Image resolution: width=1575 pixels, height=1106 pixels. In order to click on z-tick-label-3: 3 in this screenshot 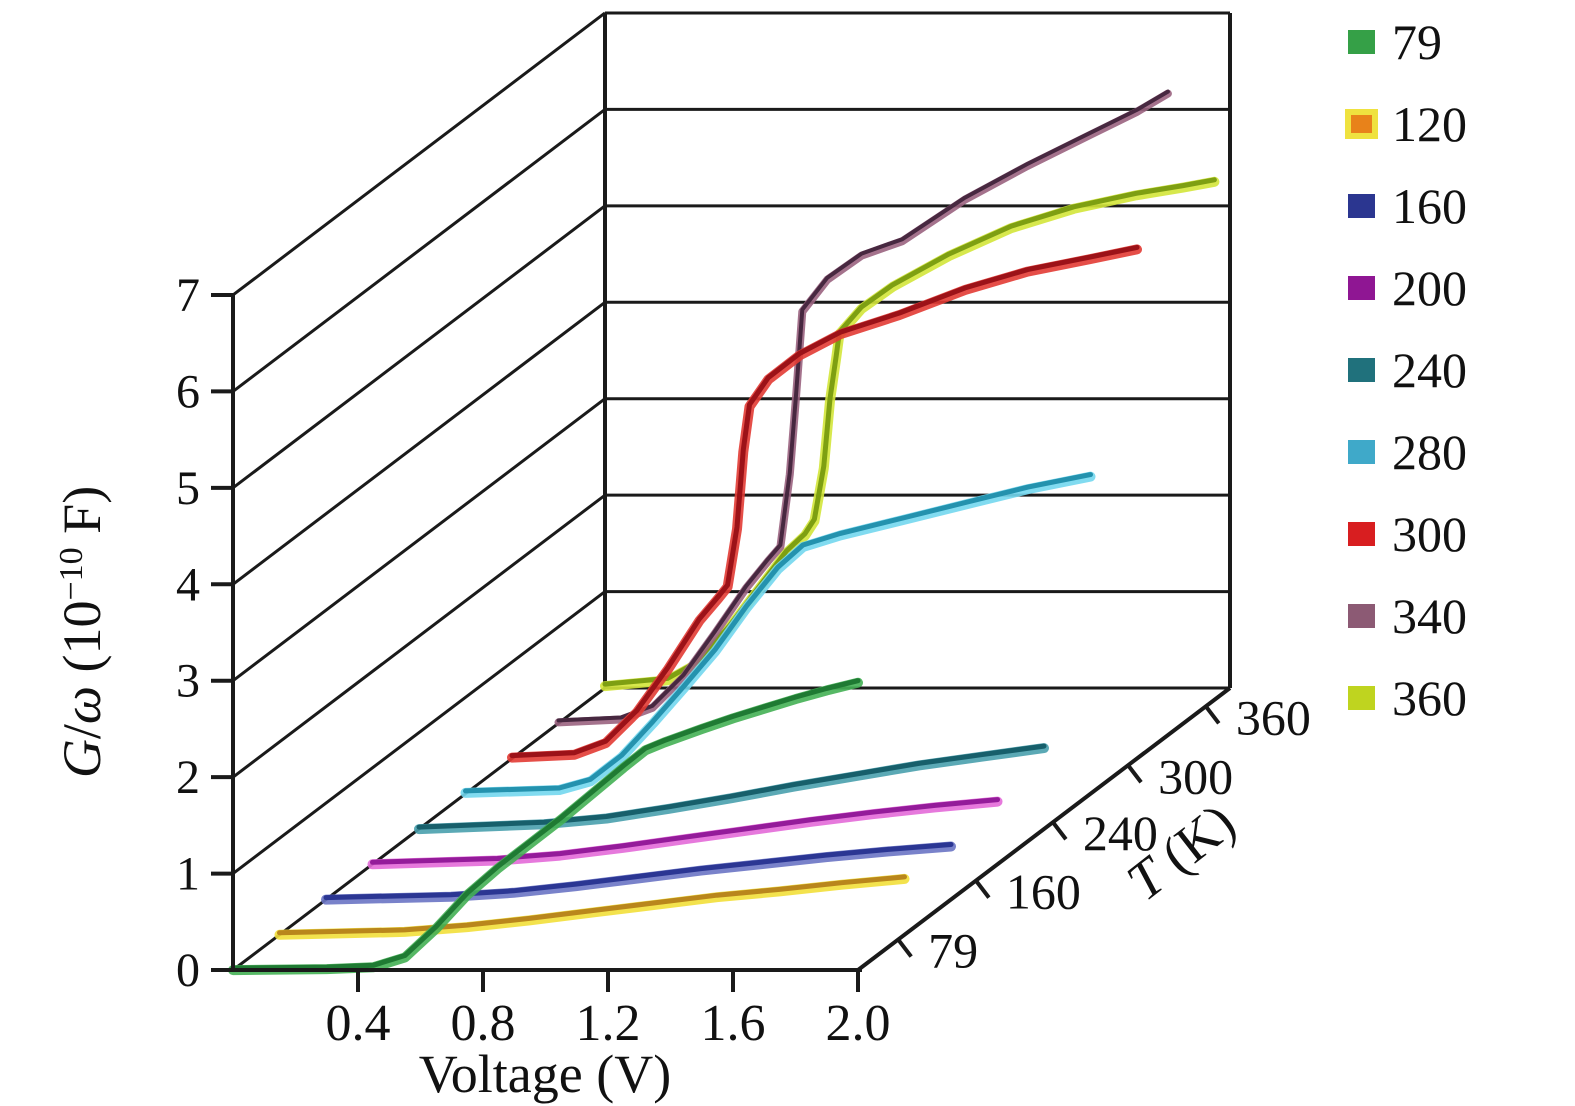, I will do `click(188, 681)`.